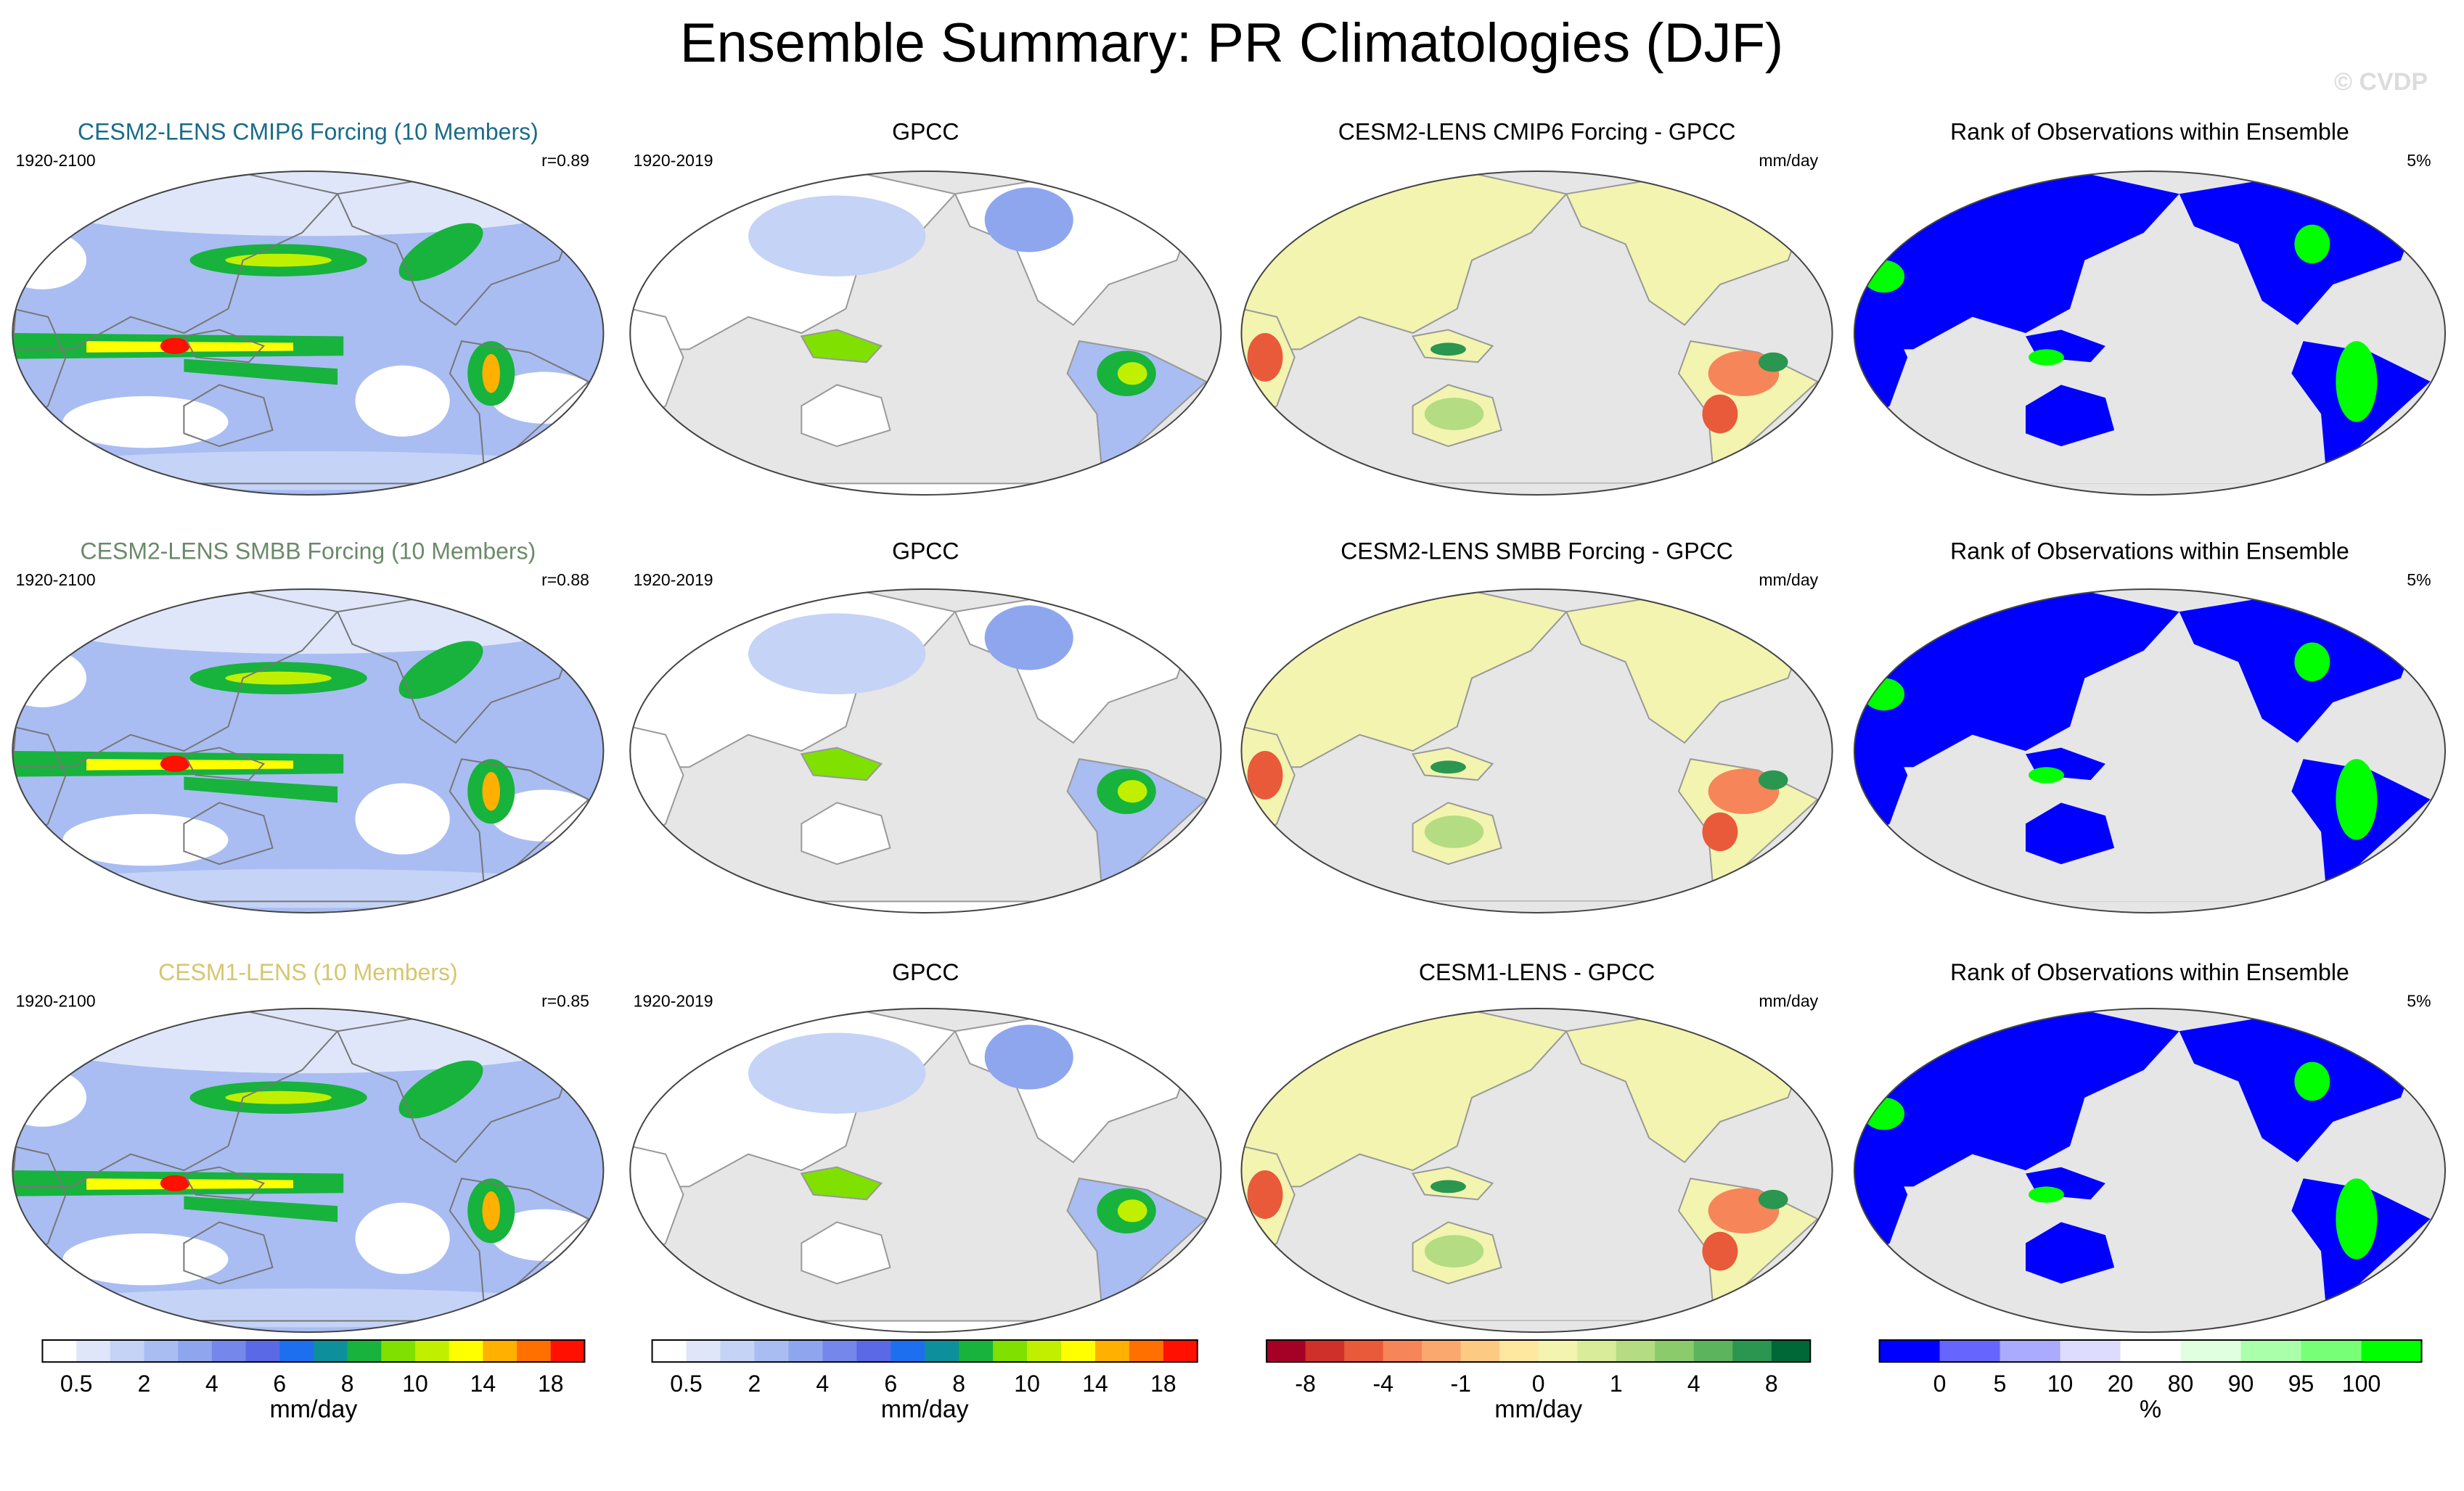  I want to click on colorbar-label: 80, so click(2181, 1384).